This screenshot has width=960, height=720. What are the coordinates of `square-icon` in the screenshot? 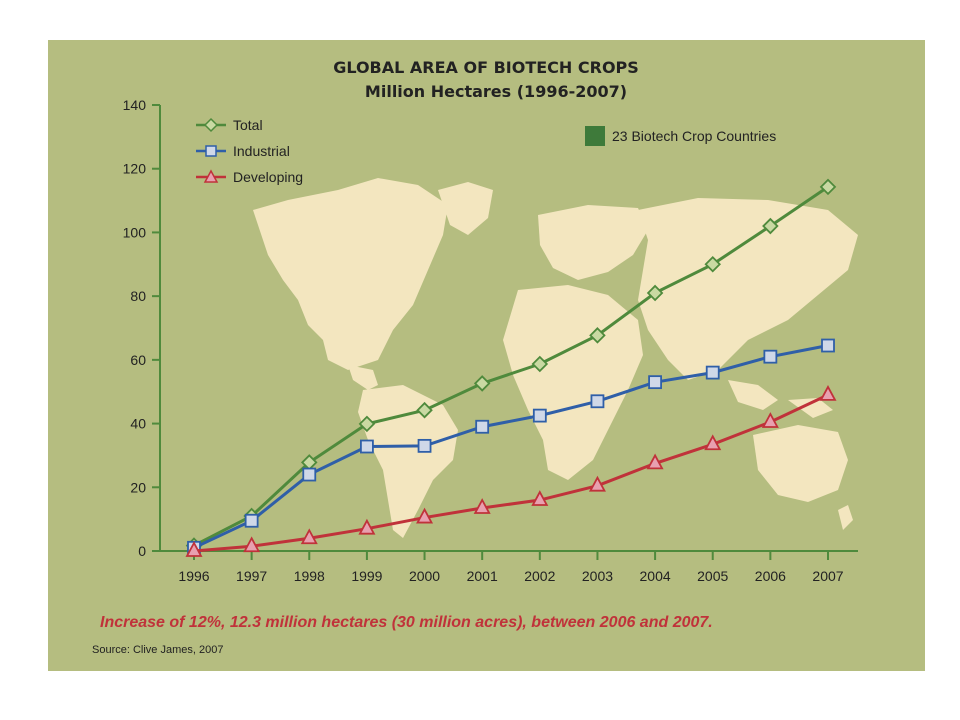 It's located at (211, 151).